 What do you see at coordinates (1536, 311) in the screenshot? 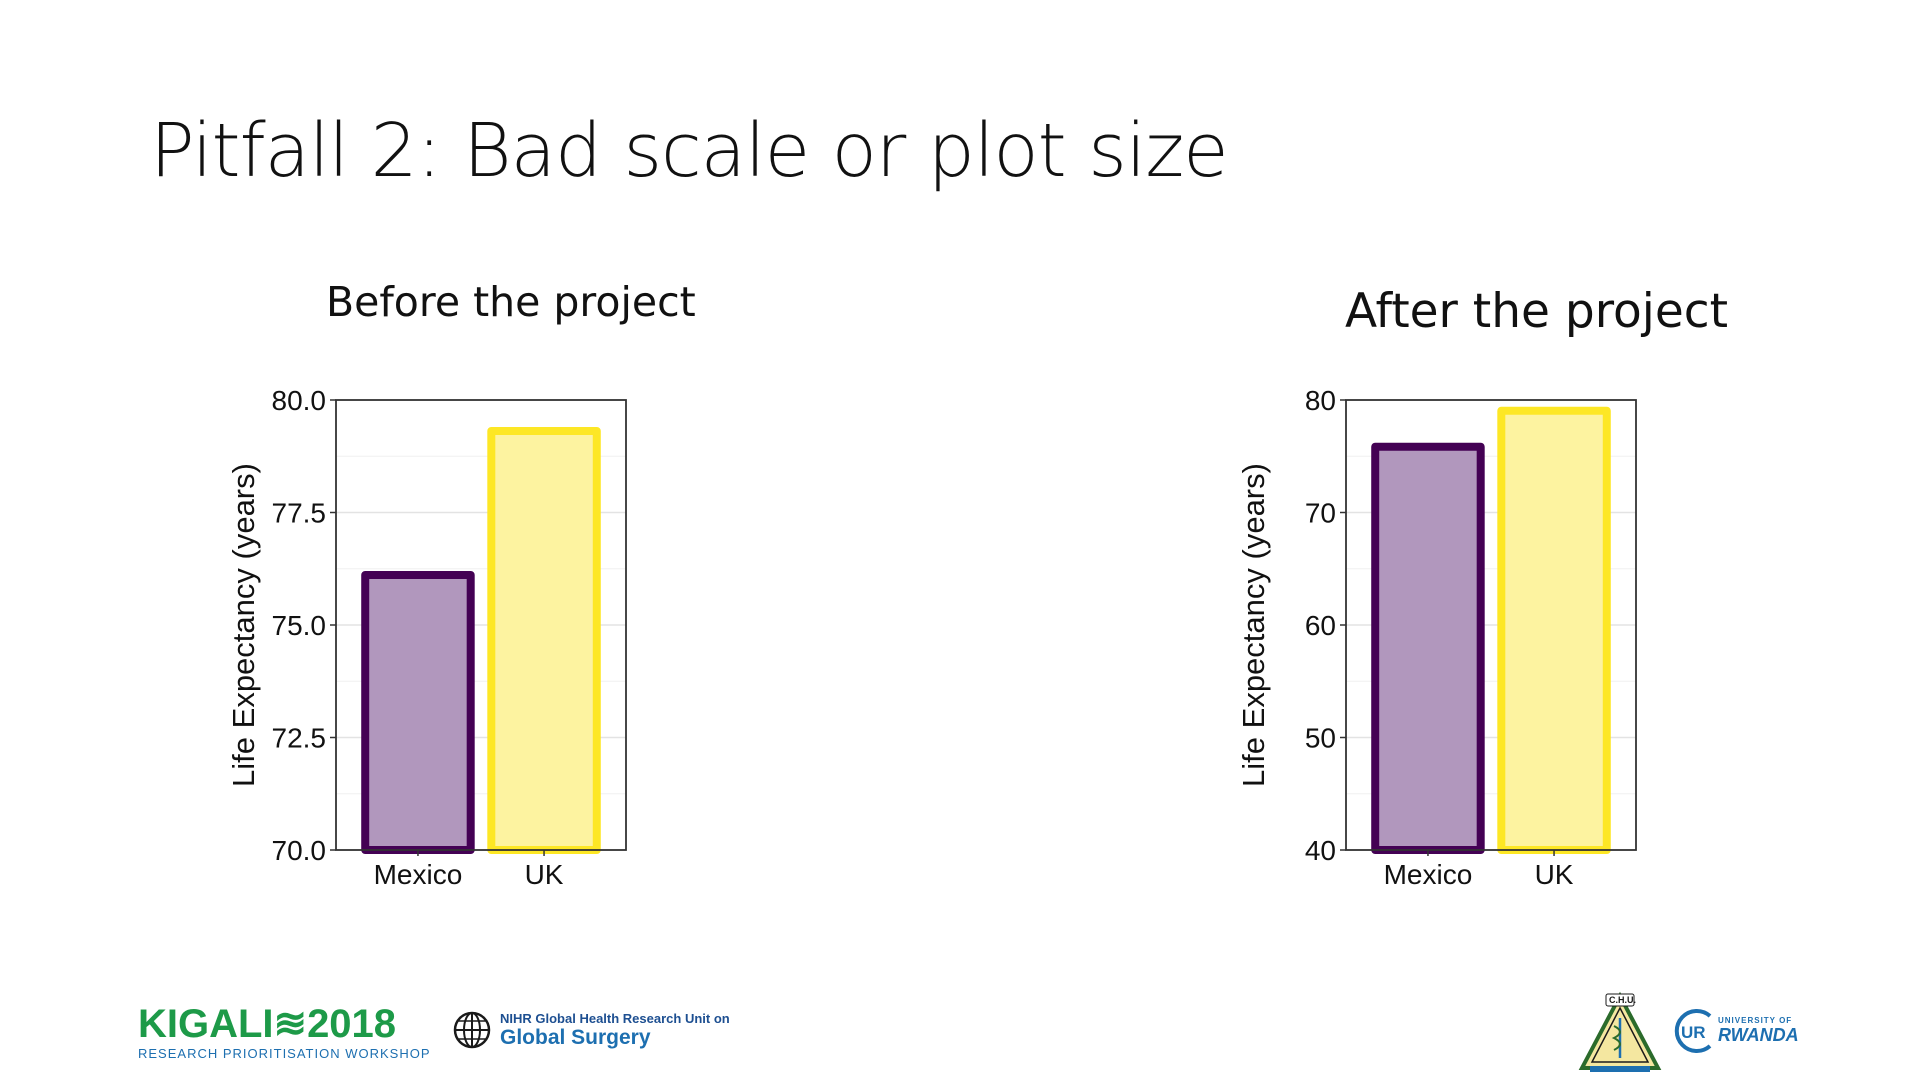
I see `chart-title-after: After the project` at bounding box center [1536, 311].